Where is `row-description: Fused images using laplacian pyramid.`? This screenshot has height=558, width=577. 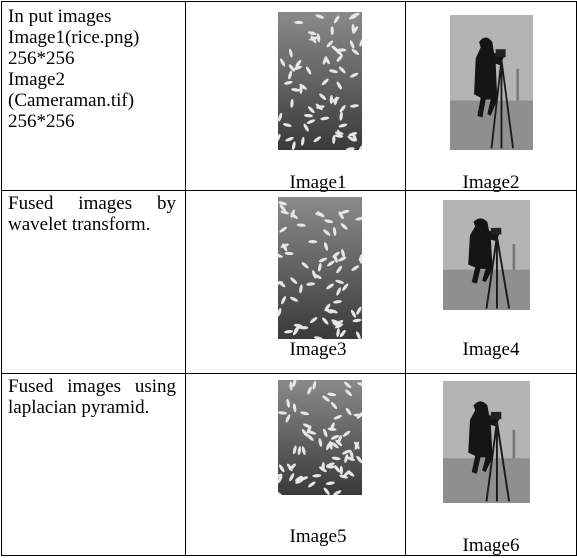
row-description: Fused images using laplacian pyramid. is located at coordinates (92, 397).